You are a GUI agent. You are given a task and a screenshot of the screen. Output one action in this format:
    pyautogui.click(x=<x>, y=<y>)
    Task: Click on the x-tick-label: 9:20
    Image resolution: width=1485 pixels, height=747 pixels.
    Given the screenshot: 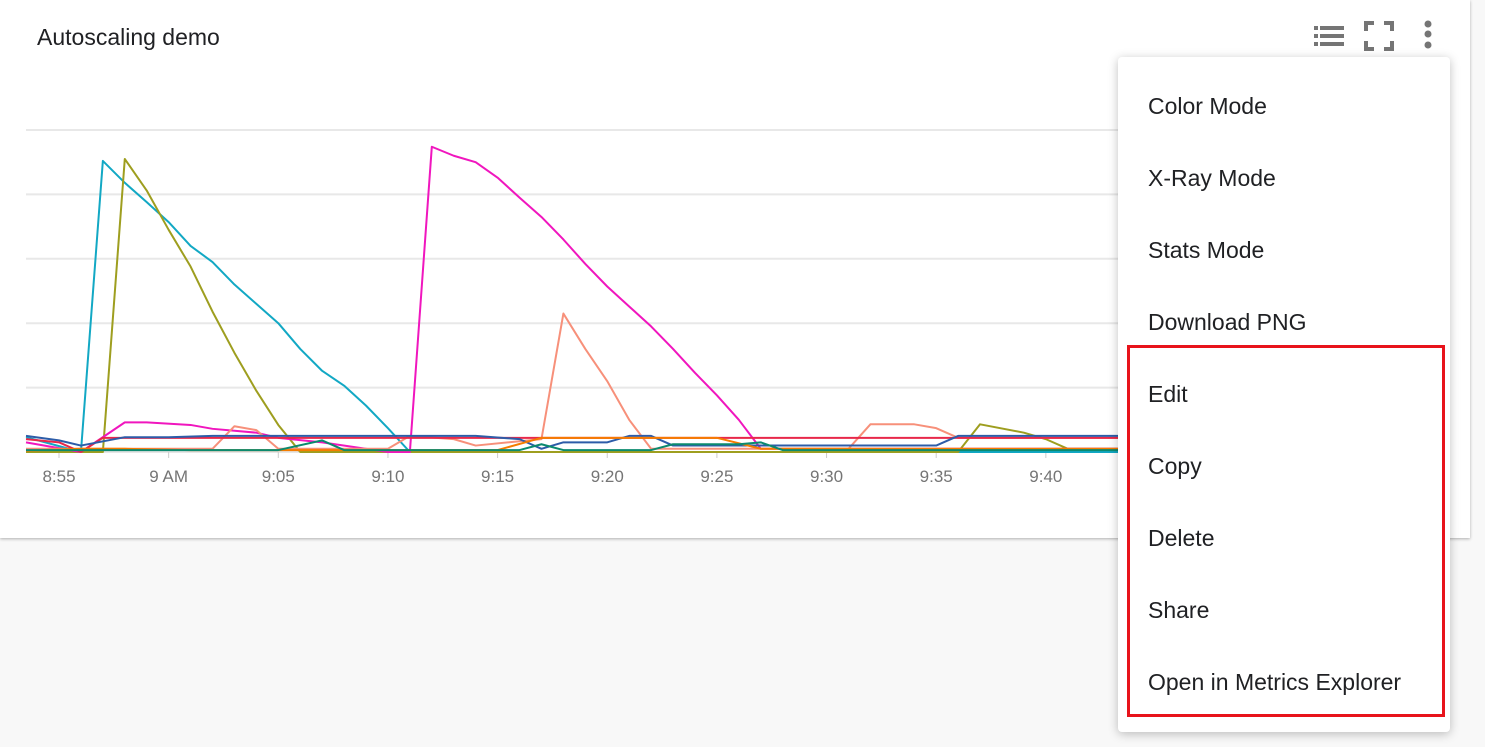 What is the action you would take?
    pyautogui.click(x=607, y=476)
    